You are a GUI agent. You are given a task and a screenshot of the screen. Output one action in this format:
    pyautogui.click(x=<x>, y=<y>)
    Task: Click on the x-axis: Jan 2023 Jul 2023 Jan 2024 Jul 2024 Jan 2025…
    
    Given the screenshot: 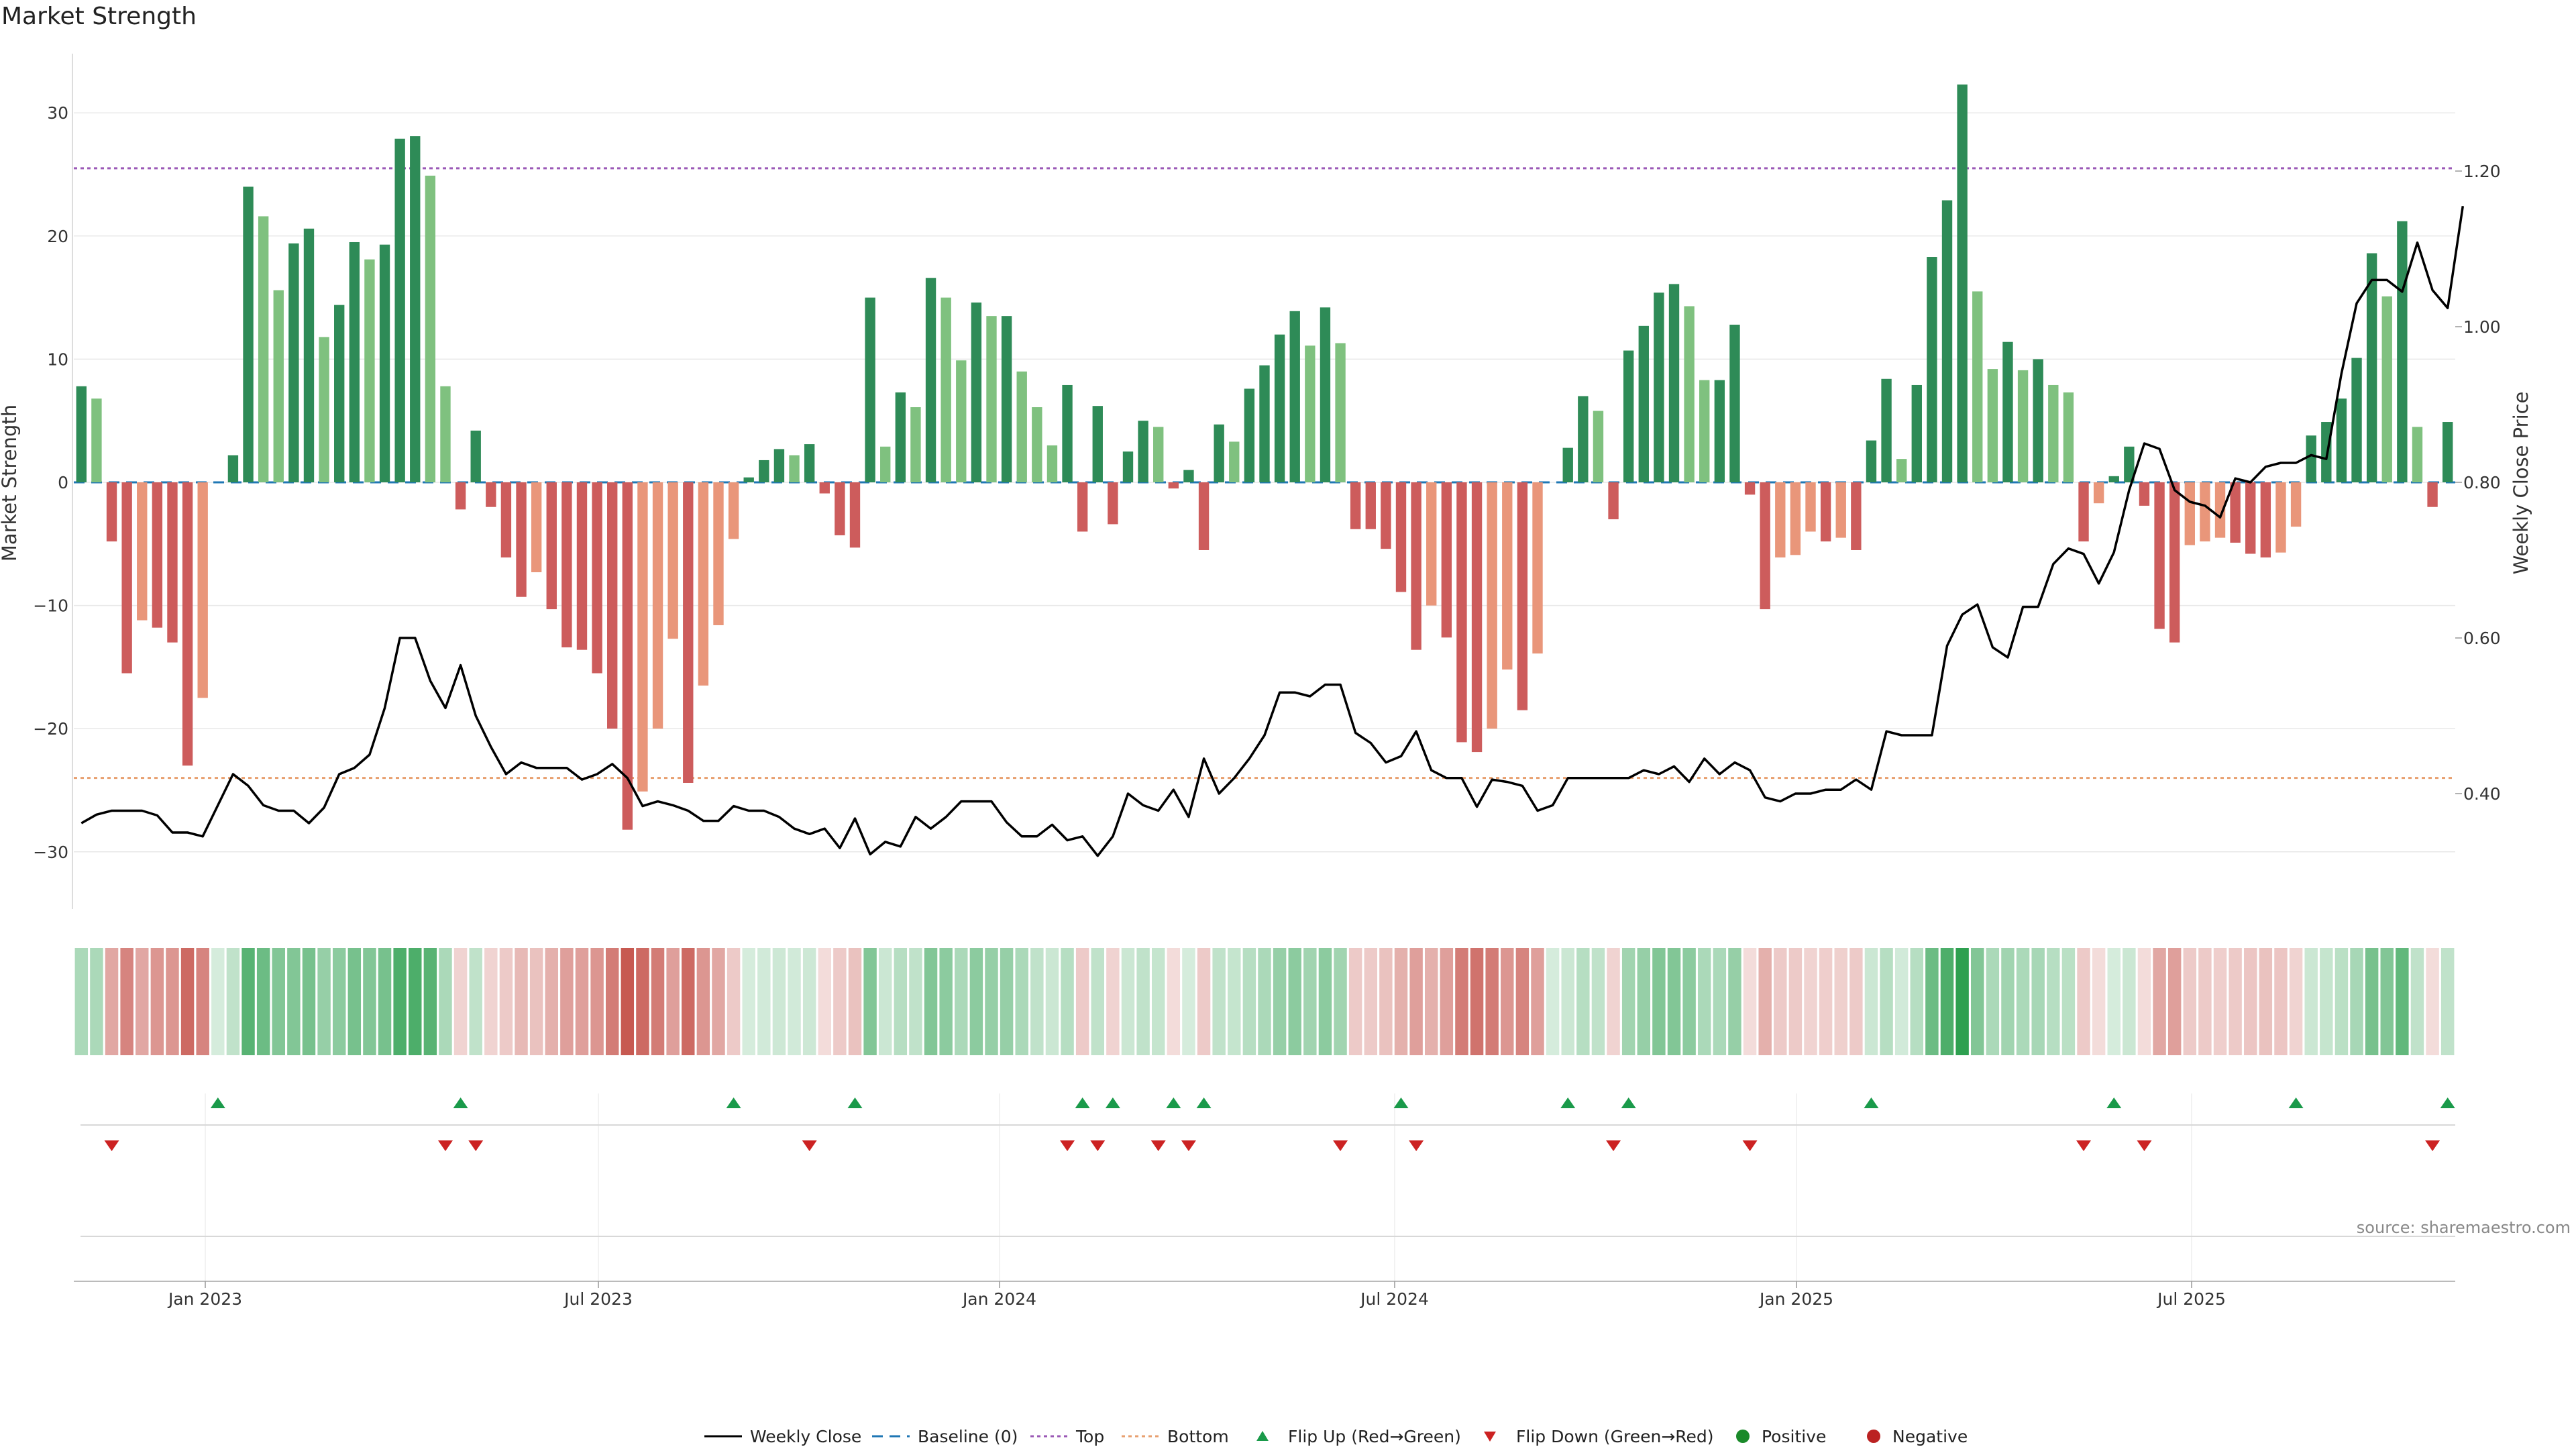 What is the action you would take?
    pyautogui.click(x=1264, y=1295)
    